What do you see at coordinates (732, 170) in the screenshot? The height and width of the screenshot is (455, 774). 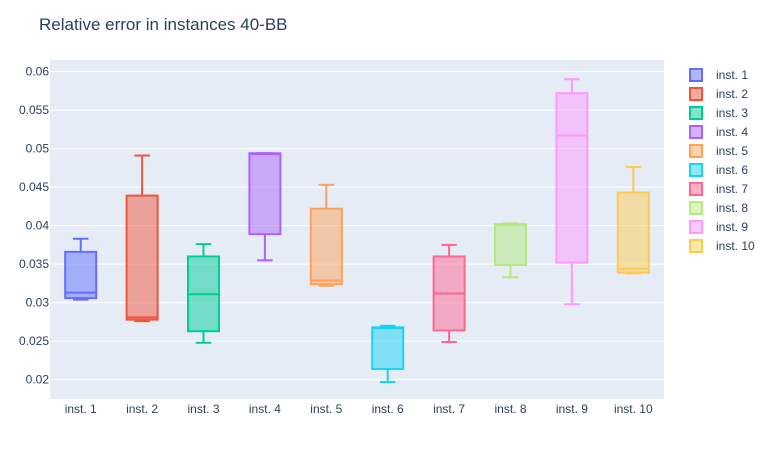 I see `legend-label: inst. 6` at bounding box center [732, 170].